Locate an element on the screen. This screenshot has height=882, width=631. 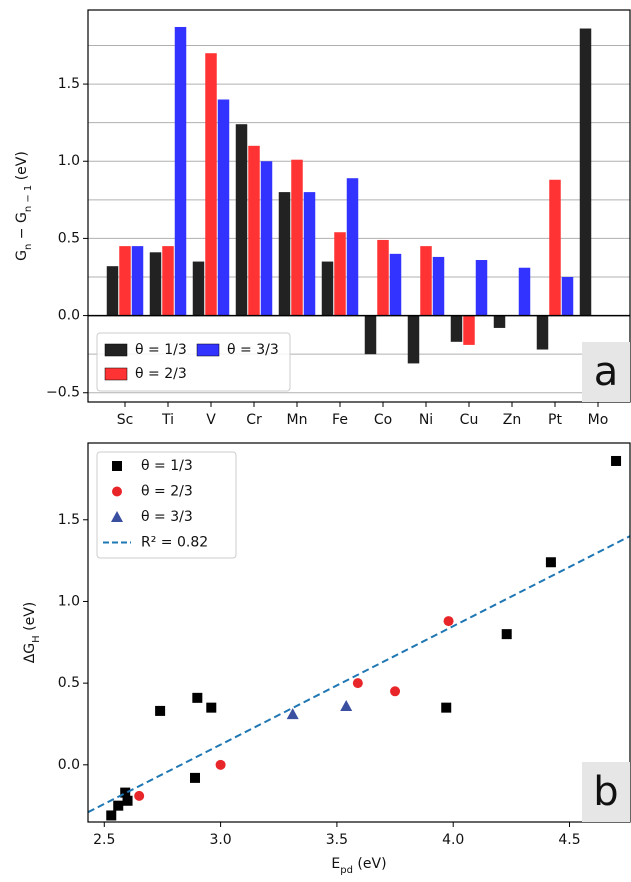
x-tick-label: 4.0 is located at coordinates (453, 840).